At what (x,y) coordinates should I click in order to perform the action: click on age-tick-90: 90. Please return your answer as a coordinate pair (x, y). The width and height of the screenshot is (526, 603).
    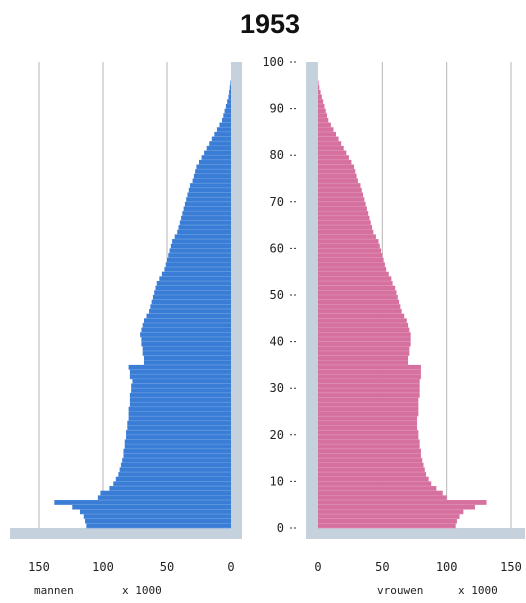
    Looking at the image, I should click on (277, 109).